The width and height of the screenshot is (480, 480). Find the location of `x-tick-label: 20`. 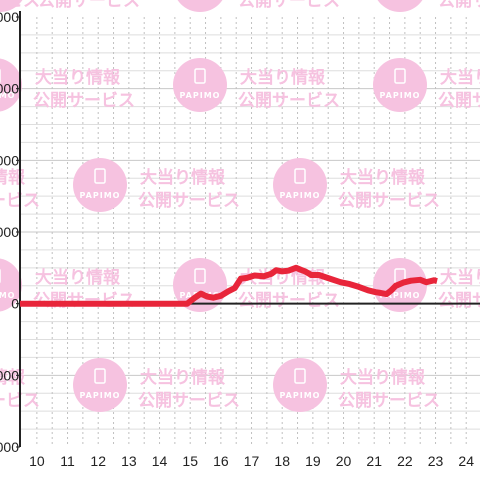

x-tick-label: 20 is located at coordinates (344, 461).